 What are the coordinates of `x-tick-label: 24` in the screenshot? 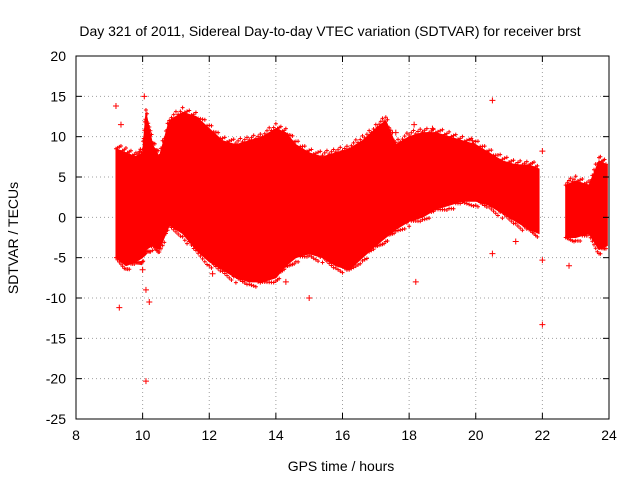 It's located at (609, 435).